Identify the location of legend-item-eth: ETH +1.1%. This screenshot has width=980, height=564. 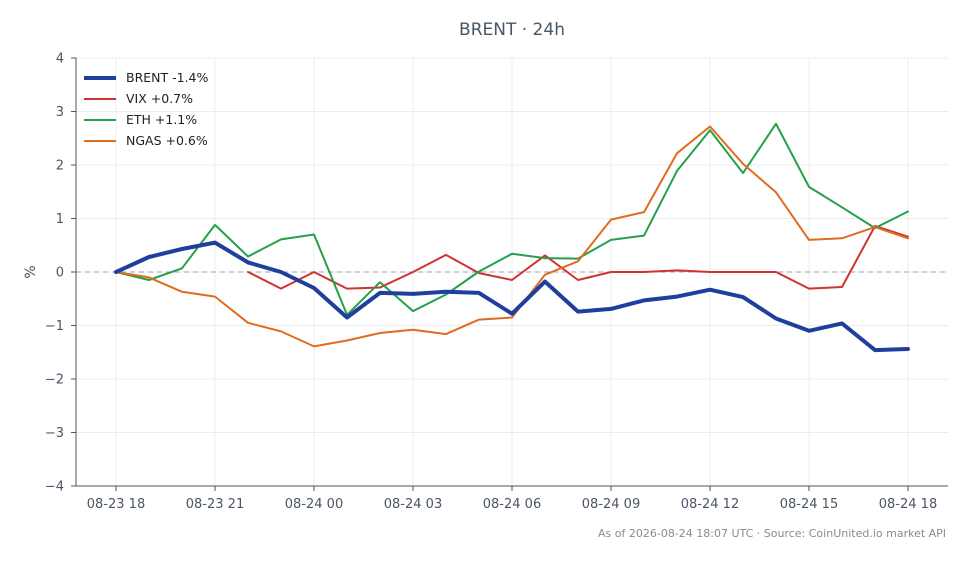
(146, 119).